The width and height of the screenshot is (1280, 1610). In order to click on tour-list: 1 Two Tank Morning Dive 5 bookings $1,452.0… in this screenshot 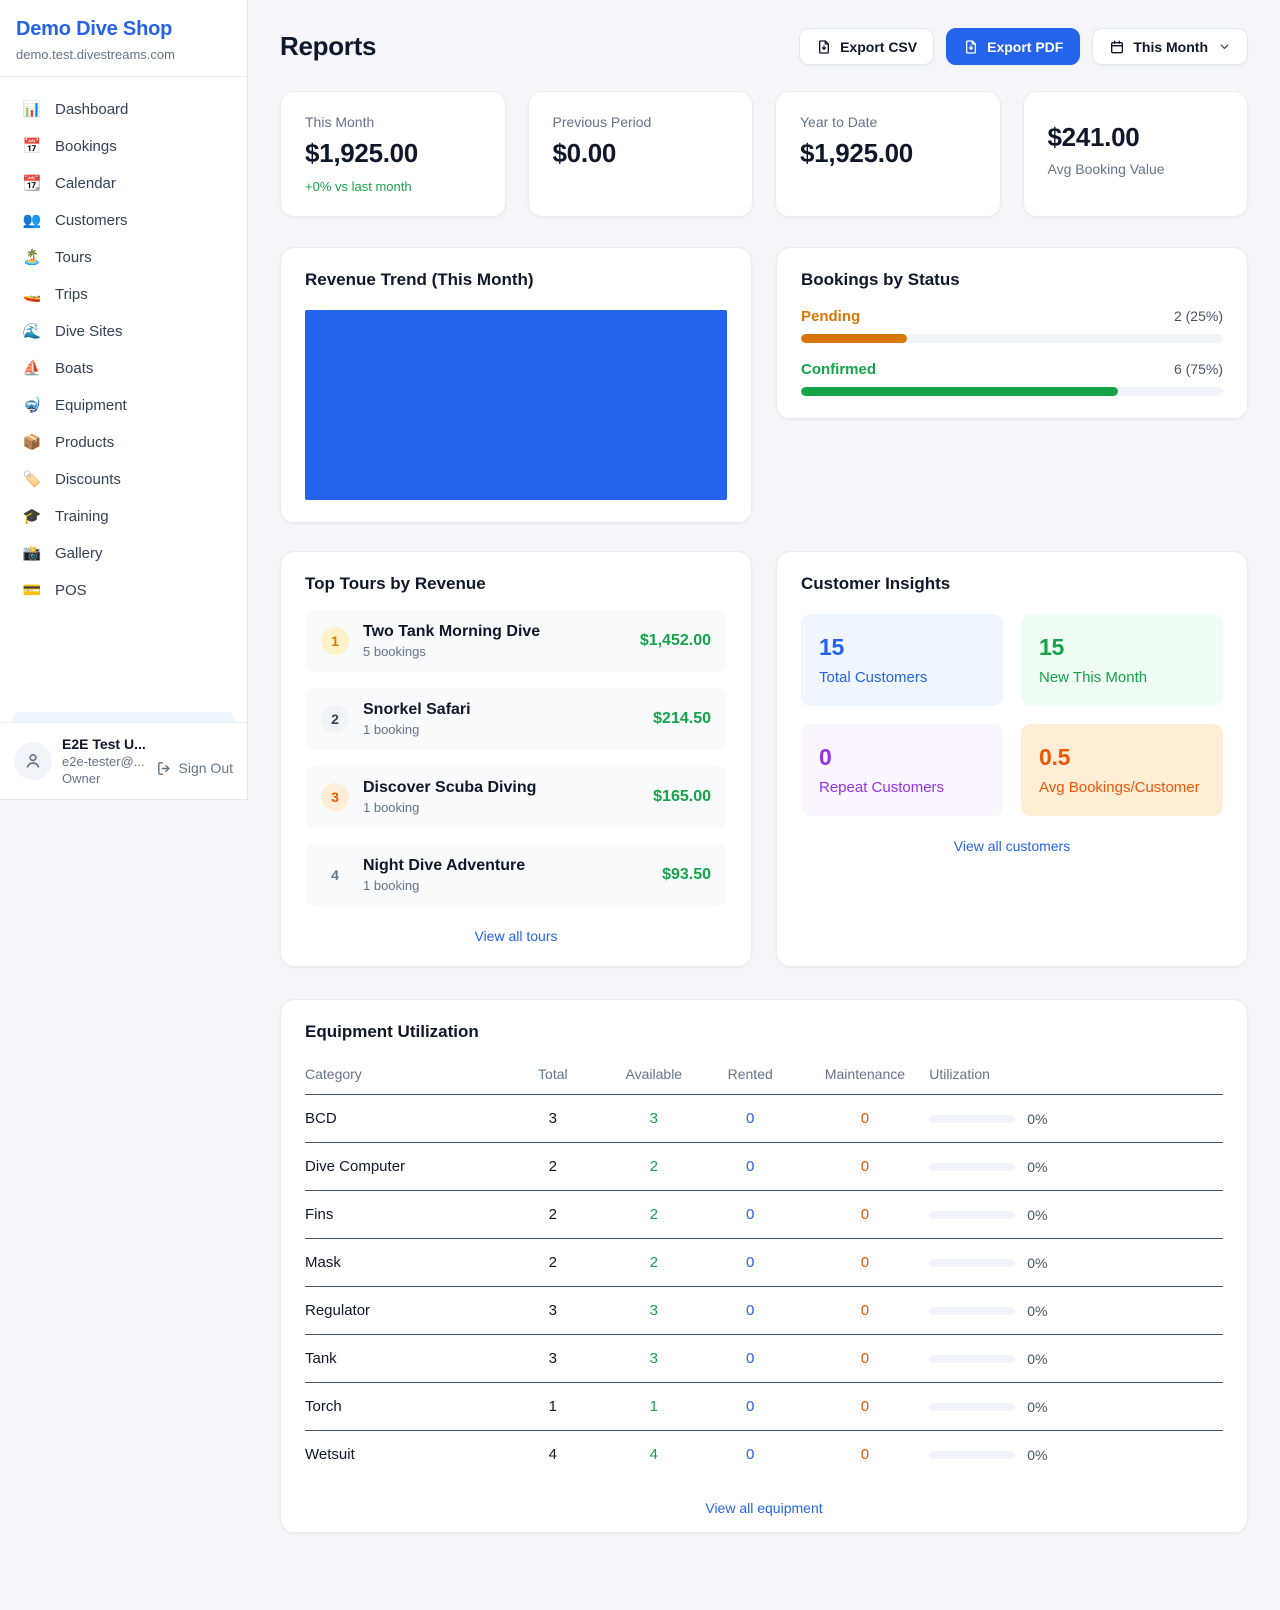, I will do `click(516, 758)`.